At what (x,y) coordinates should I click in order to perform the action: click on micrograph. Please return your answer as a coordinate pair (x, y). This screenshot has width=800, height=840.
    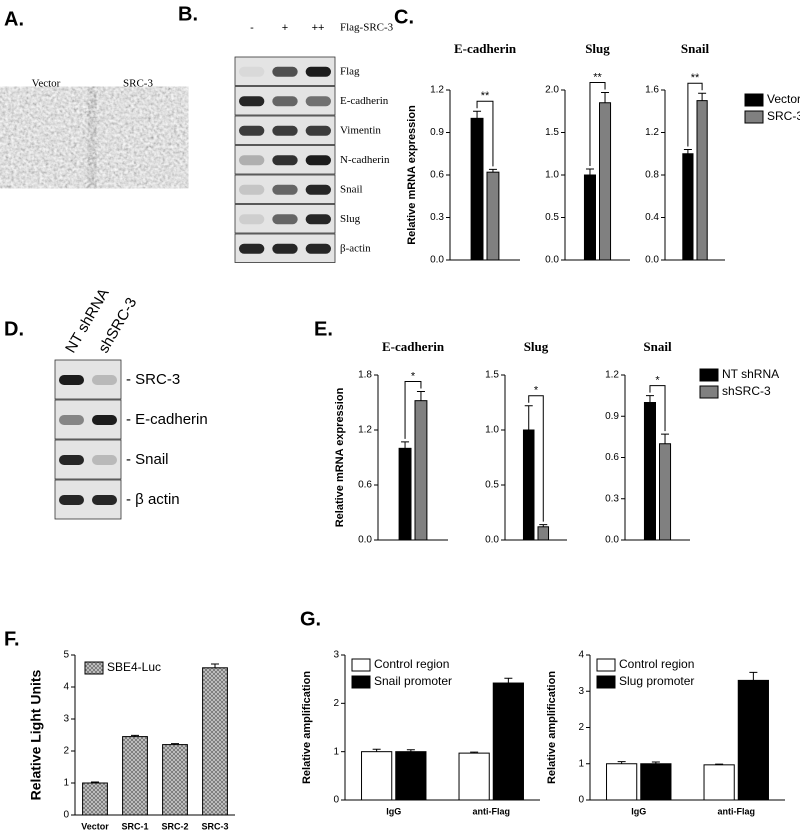
    Looking at the image, I should click on (46, 137).